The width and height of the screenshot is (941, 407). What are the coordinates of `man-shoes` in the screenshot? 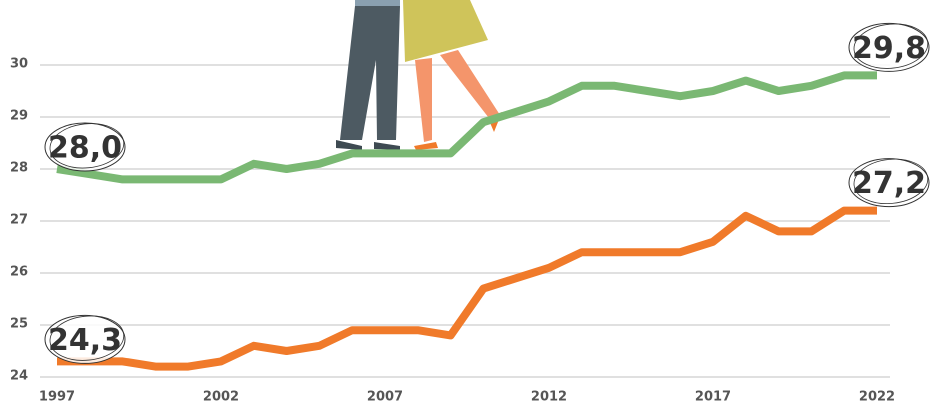 It's located at (368, 145).